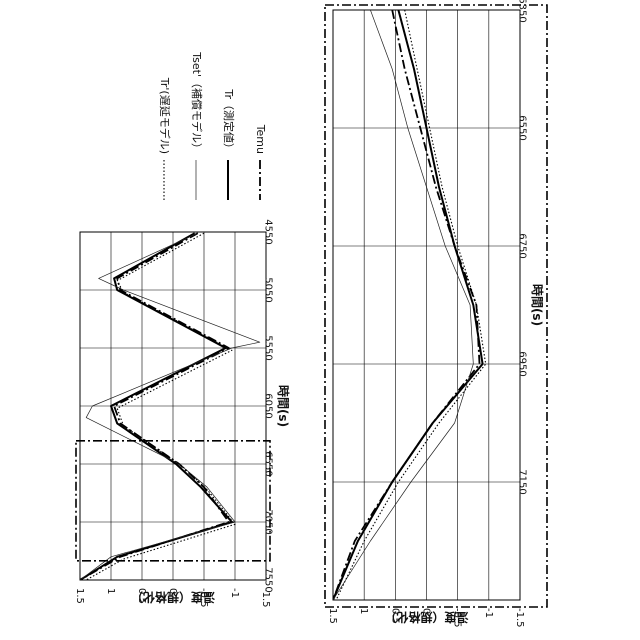 Image resolution: width=640 pixels, height=640 pixels. I want to click on legend: Temu Tr（測定値） Tset'（補償モデル） Tr'(遅延モデル), so click(212, 125).